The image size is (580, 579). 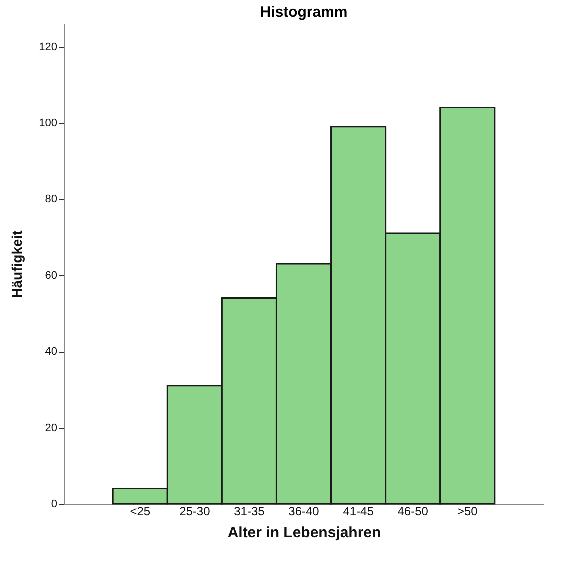 I want to click on y-axis-title: Häufigkeit, so click(x=17, y=264).